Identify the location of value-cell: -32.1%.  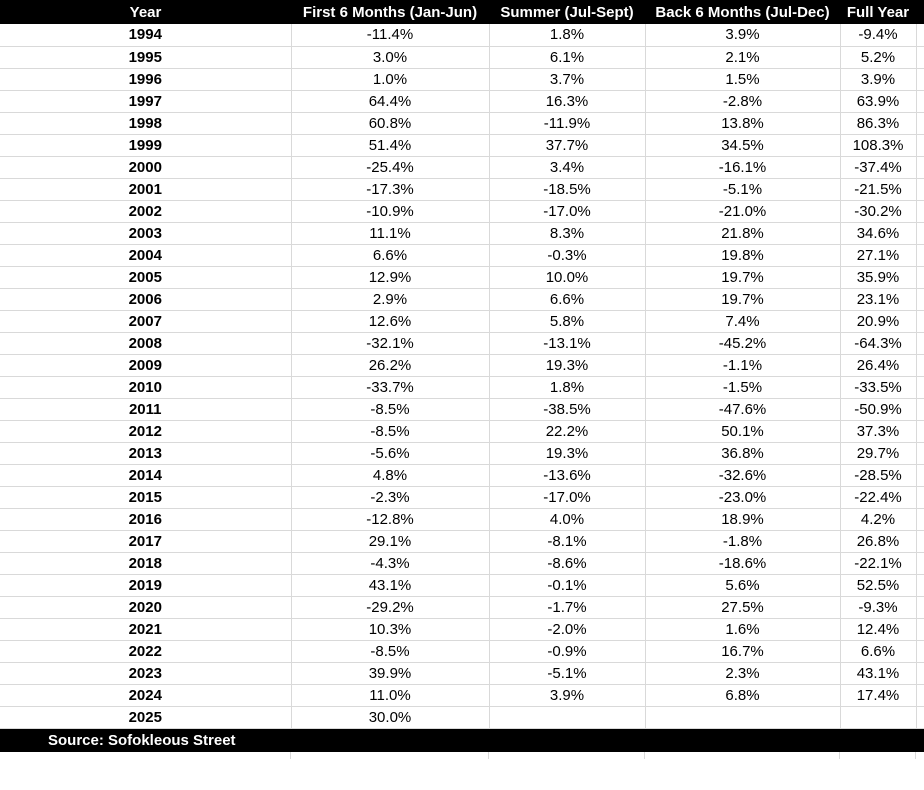
(390, 343).